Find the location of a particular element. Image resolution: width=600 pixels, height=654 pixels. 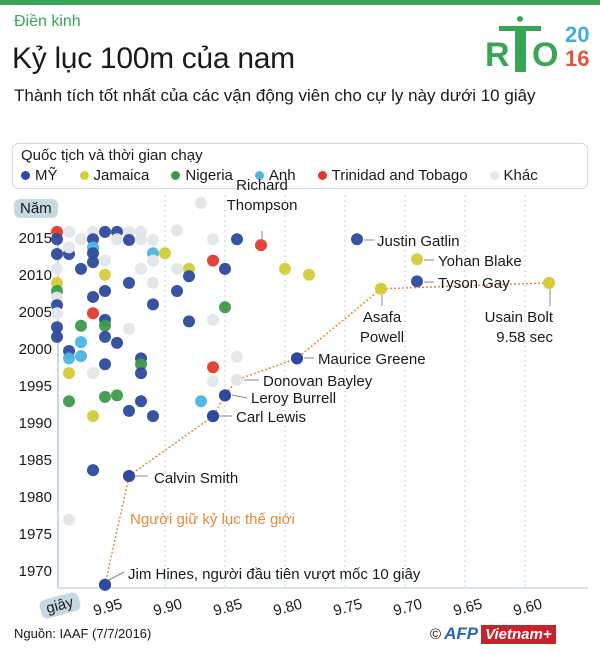

logo-year-top: 20 is located at coordinates (577, 34).